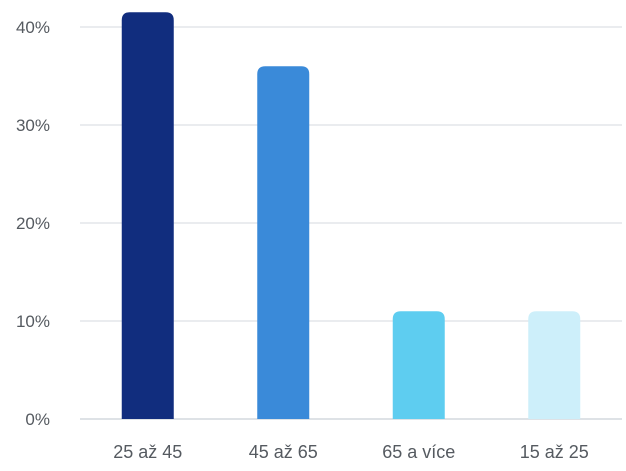 This screenshot has height=471, width=626. I want to click on x-tick-label: 45 až 65, so click(283, 452).